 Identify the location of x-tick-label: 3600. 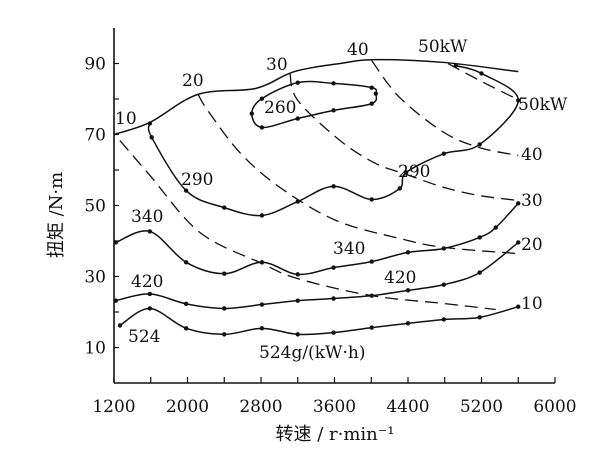
(334, 407).